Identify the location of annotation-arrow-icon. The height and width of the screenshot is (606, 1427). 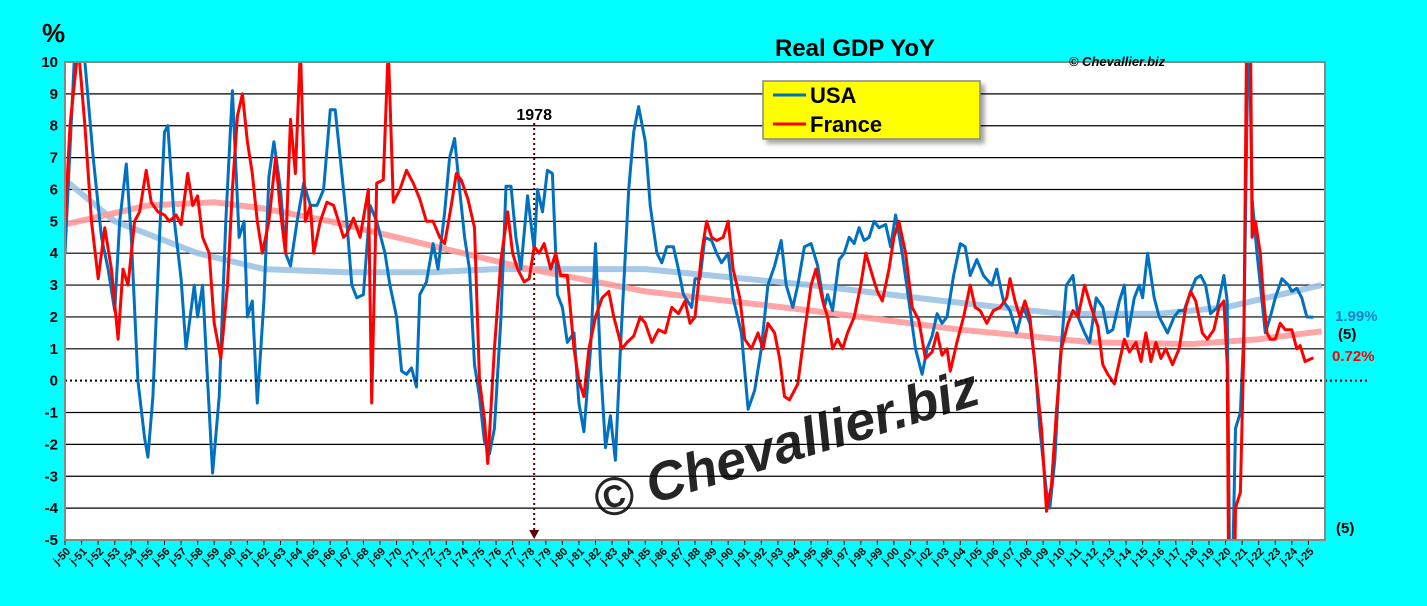
(534, 534).